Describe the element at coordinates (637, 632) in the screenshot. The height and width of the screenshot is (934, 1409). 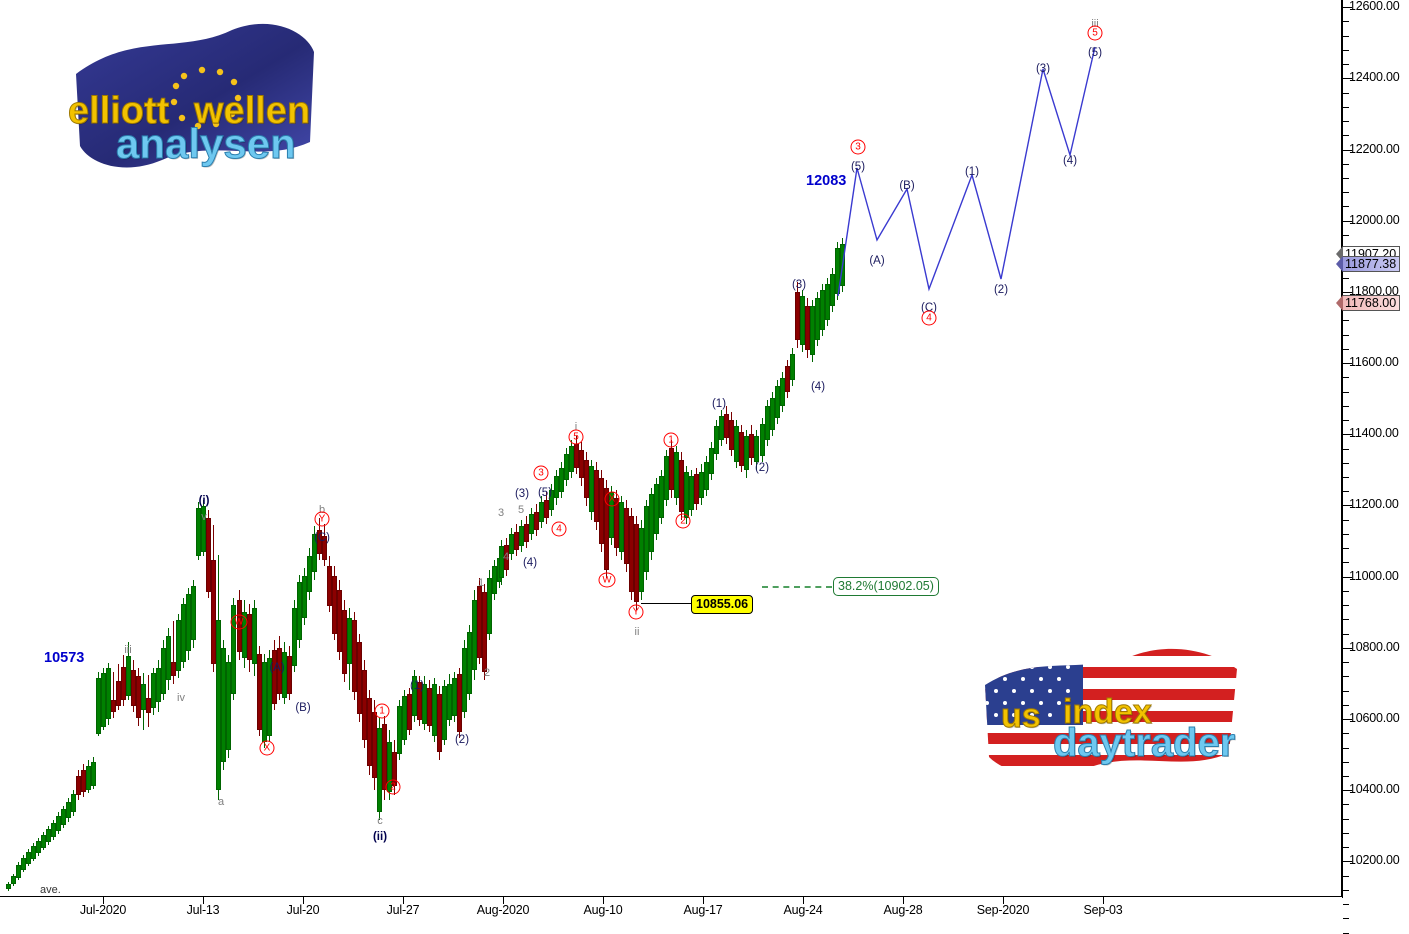
I see `wave-label: ii` at that location.